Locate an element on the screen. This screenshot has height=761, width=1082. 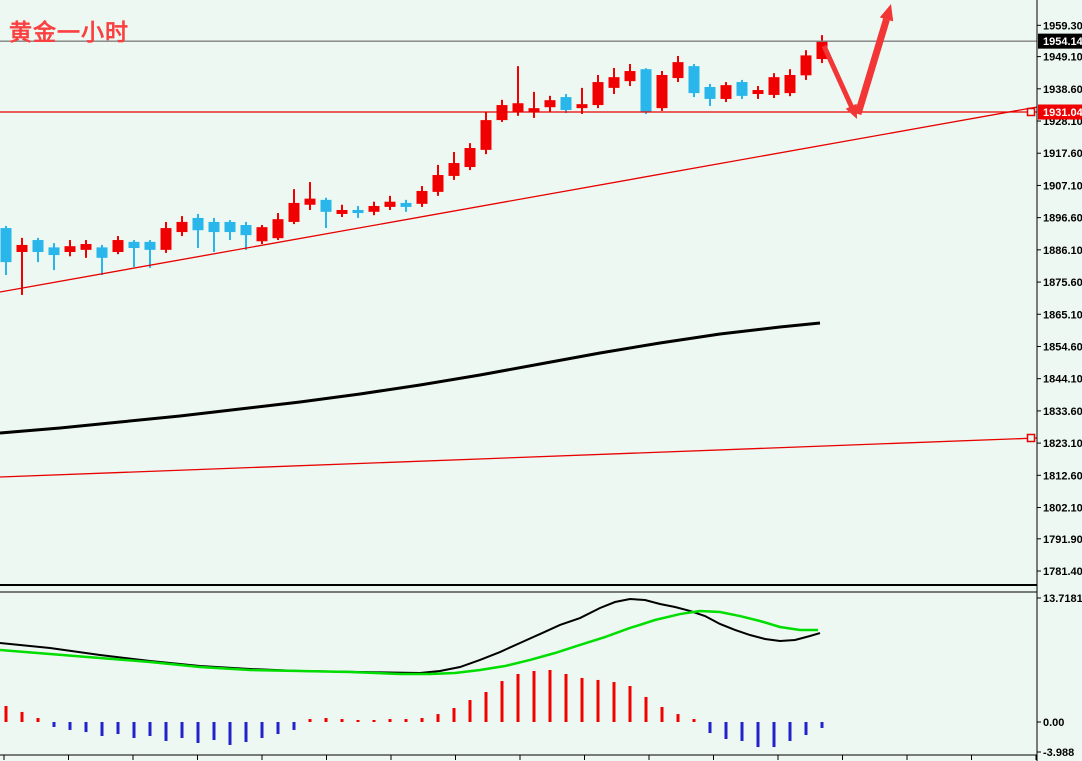
price-tick-label: 1812.60 is located at coordinates (1062, 476).